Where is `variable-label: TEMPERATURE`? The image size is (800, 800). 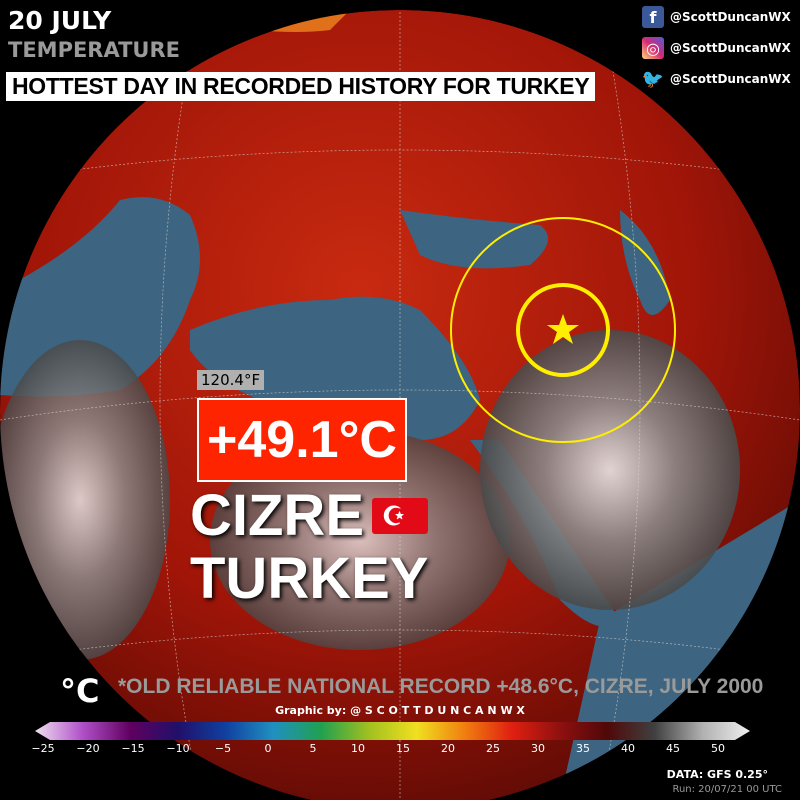
variable-label: TEMPERATURE is located at coordinates (94, 50).